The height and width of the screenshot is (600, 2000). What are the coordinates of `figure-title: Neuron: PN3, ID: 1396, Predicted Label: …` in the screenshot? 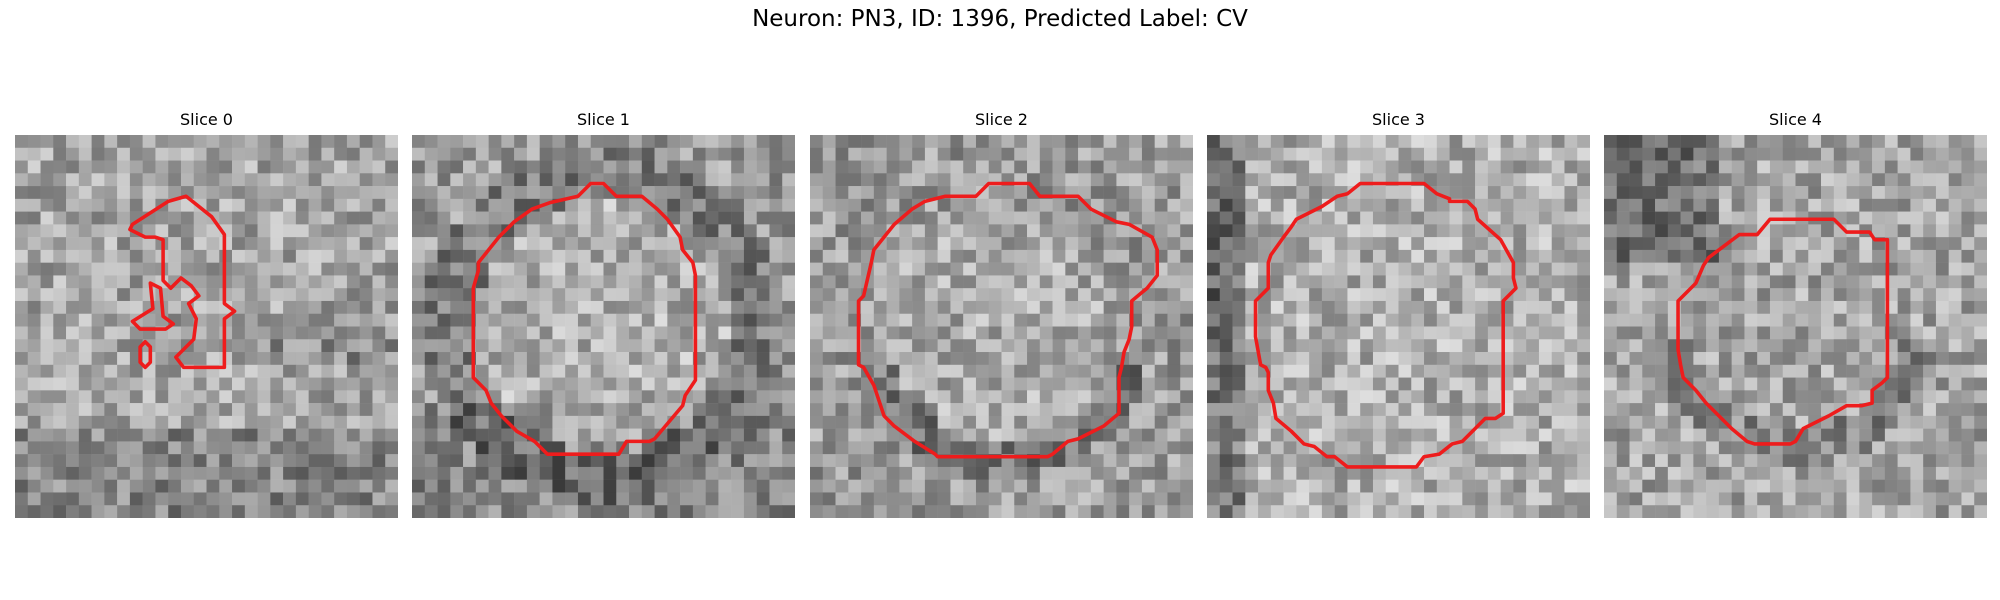 It's located at (1000, 19).